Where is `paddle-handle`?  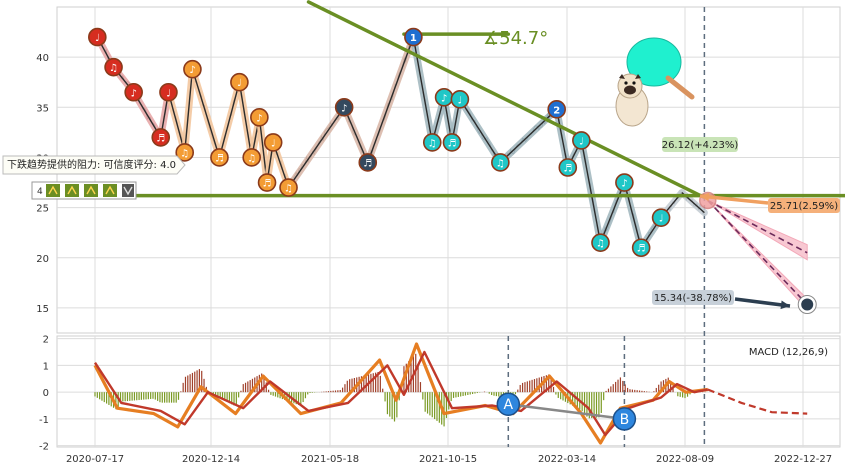 paddle-handle is located at coordinates (680, 87).